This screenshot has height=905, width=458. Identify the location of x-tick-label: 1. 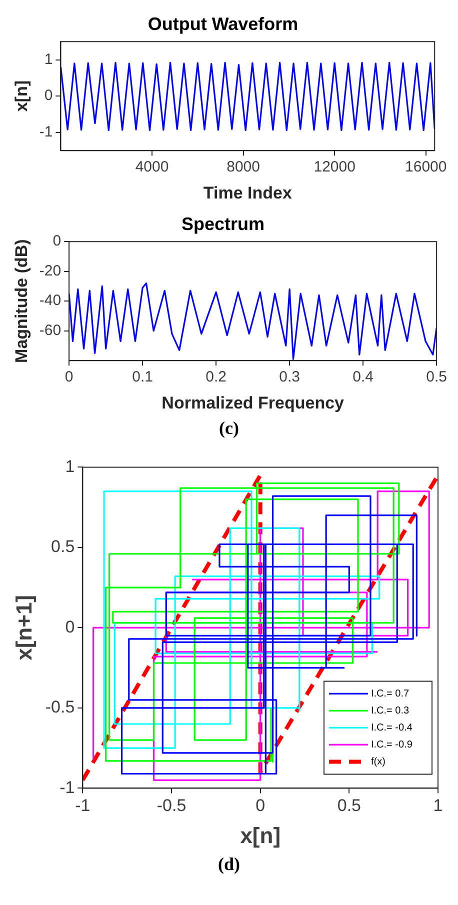
(438, 806).